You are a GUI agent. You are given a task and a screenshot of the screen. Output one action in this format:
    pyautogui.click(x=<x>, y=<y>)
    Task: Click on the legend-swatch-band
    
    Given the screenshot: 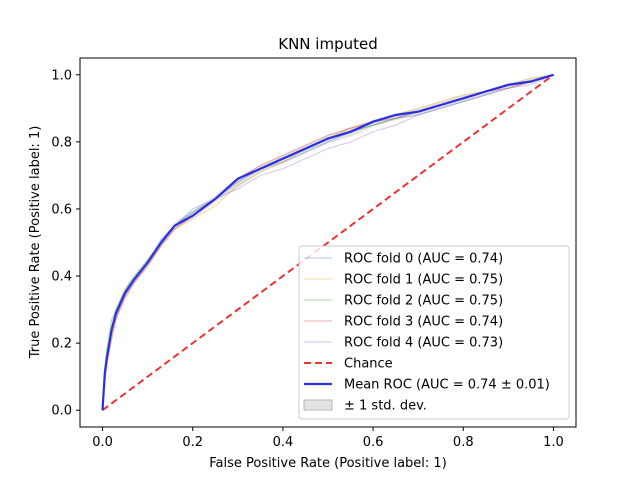 What is the action you would take?
    pyautogui.click(x=318, y=405)
    